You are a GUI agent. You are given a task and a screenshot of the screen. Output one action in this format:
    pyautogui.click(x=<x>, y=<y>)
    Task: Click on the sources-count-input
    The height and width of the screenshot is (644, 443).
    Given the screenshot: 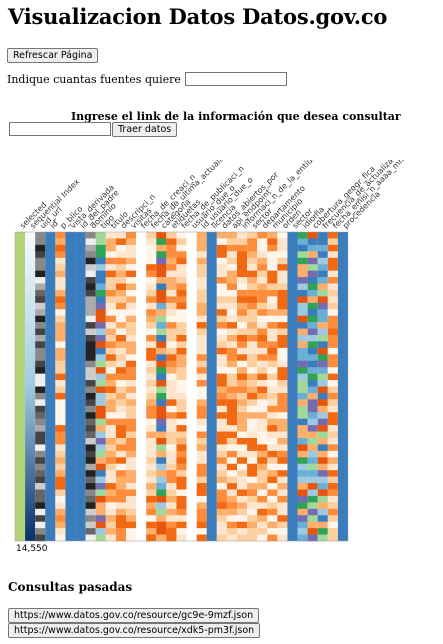 What is the action you would take?
    pyautogui.click(x=236, y=79)
    